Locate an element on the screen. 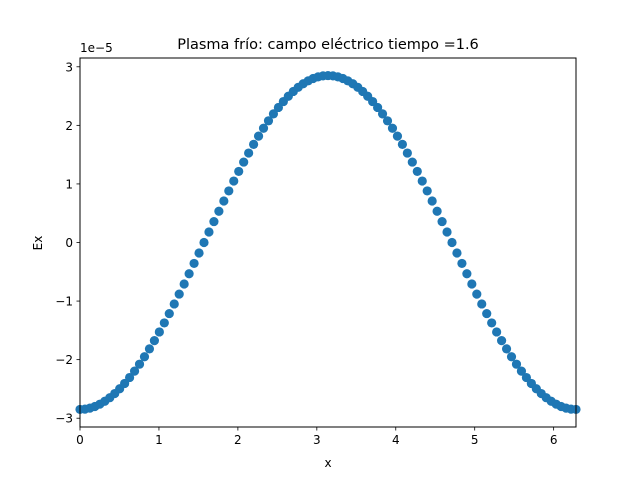 The height and width of the screenshot is (485, 640). x-tick-label: 5 is located at coordinates (475, 440).